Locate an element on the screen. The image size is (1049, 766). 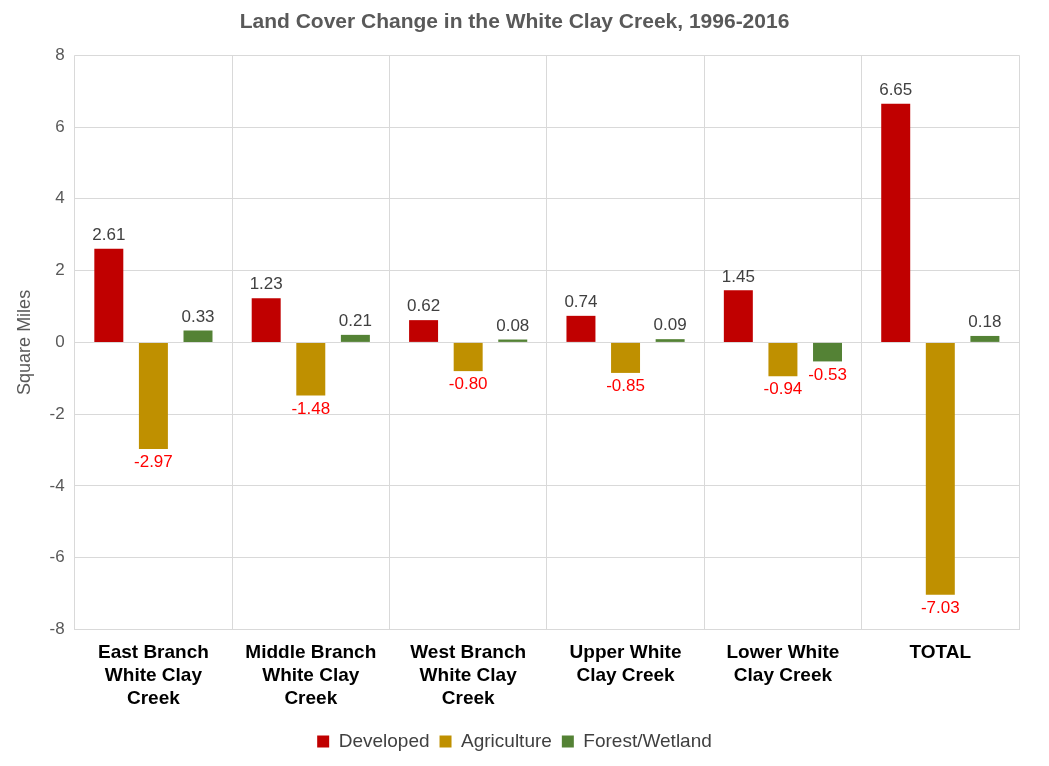
y-tick-label: 2 is located at coordinates (60, 270).